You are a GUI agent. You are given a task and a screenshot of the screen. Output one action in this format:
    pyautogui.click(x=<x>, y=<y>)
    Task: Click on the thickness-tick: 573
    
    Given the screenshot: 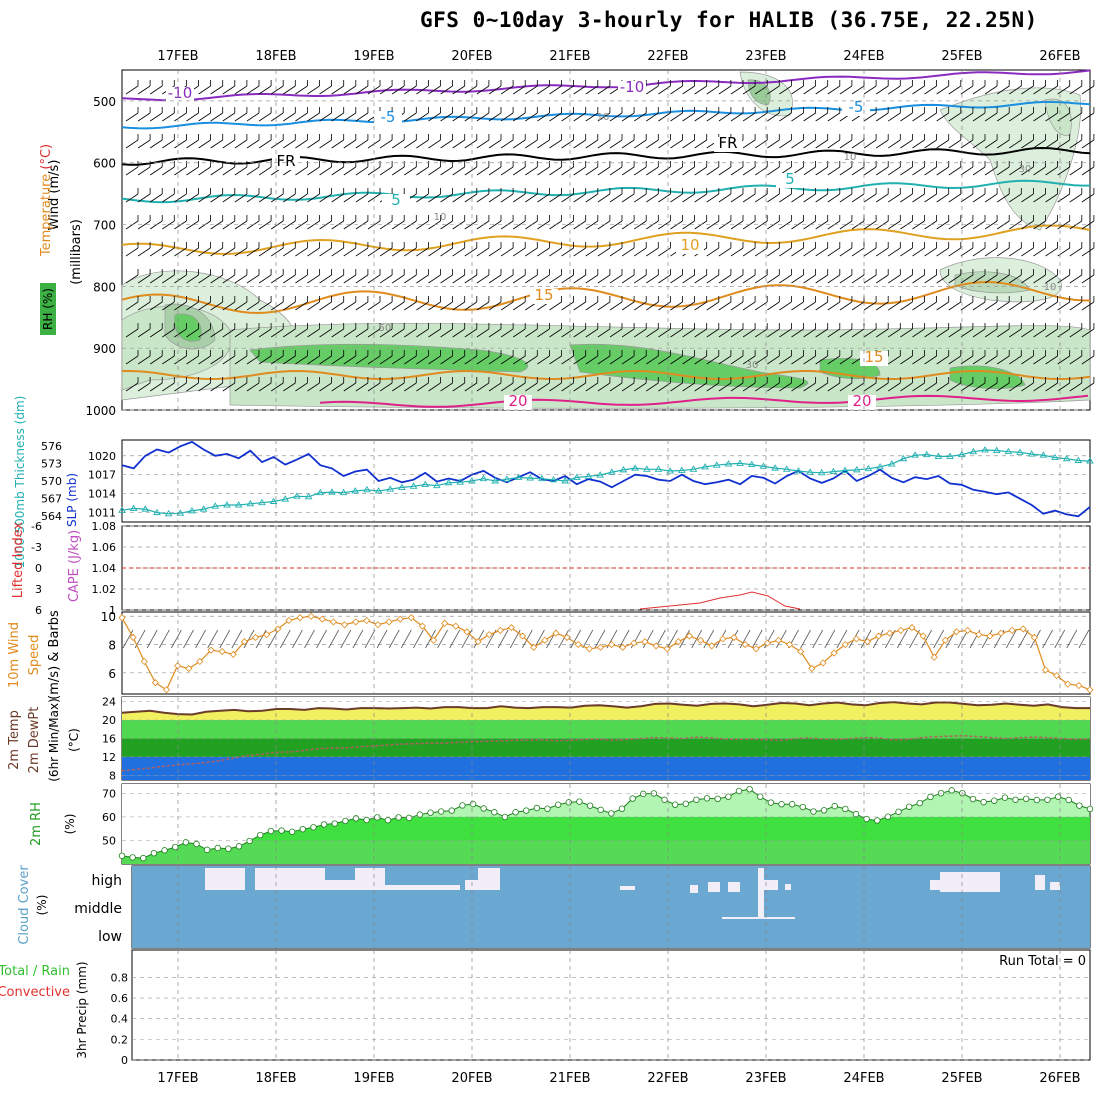 What is the action you would take?
    pyautogui.click(x=51, y=463)
    